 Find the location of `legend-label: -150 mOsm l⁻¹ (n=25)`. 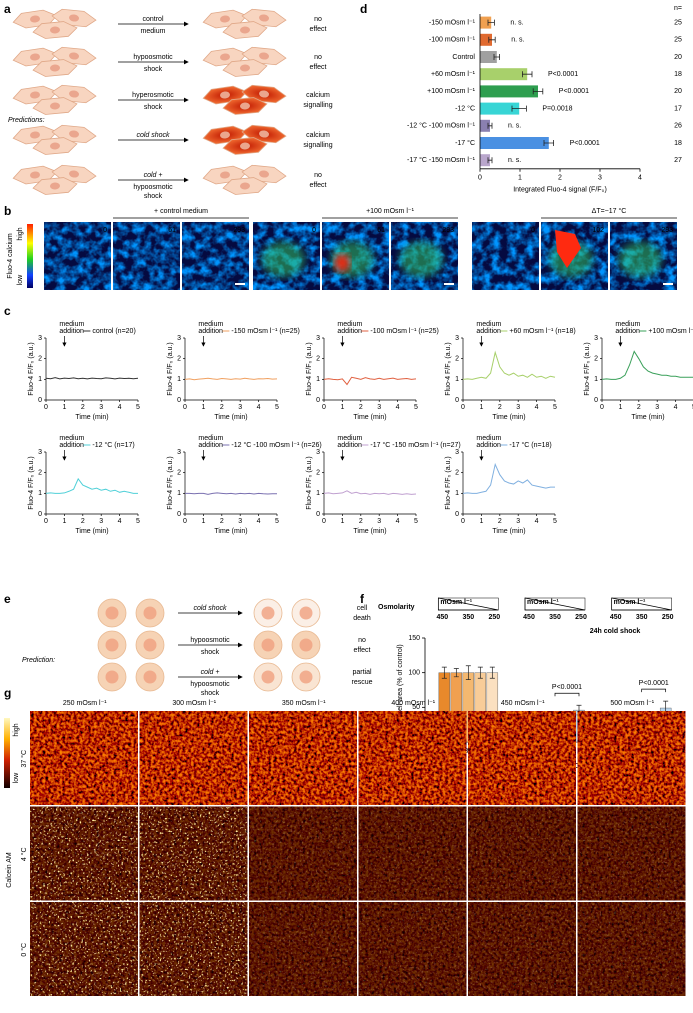

legend-label: -150 mOsm l⁻¹ (n=25) is located at coordinates (265, 331).